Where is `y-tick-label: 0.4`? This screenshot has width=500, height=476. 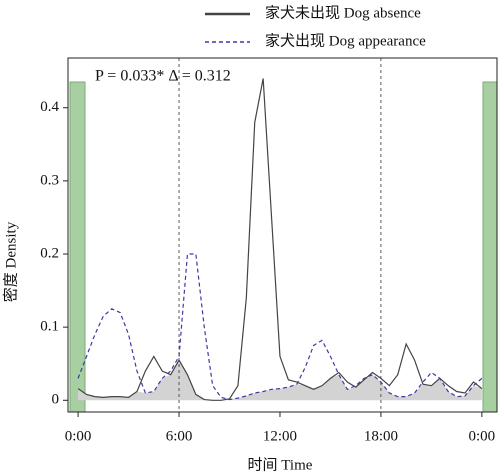
y-tick-label: 0.4 is located at coordinates (49, 107).